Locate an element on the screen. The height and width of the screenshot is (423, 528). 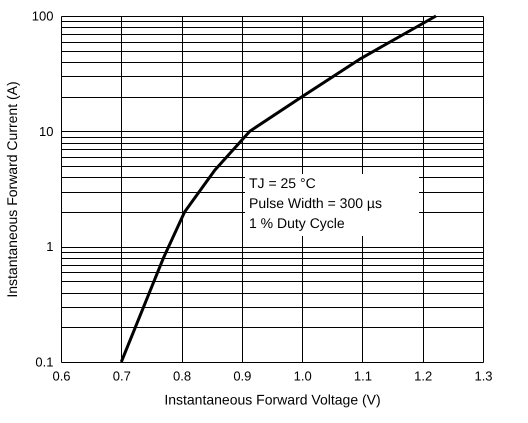
x-tick-label: 0.8 is located at coordinates (182, 376).